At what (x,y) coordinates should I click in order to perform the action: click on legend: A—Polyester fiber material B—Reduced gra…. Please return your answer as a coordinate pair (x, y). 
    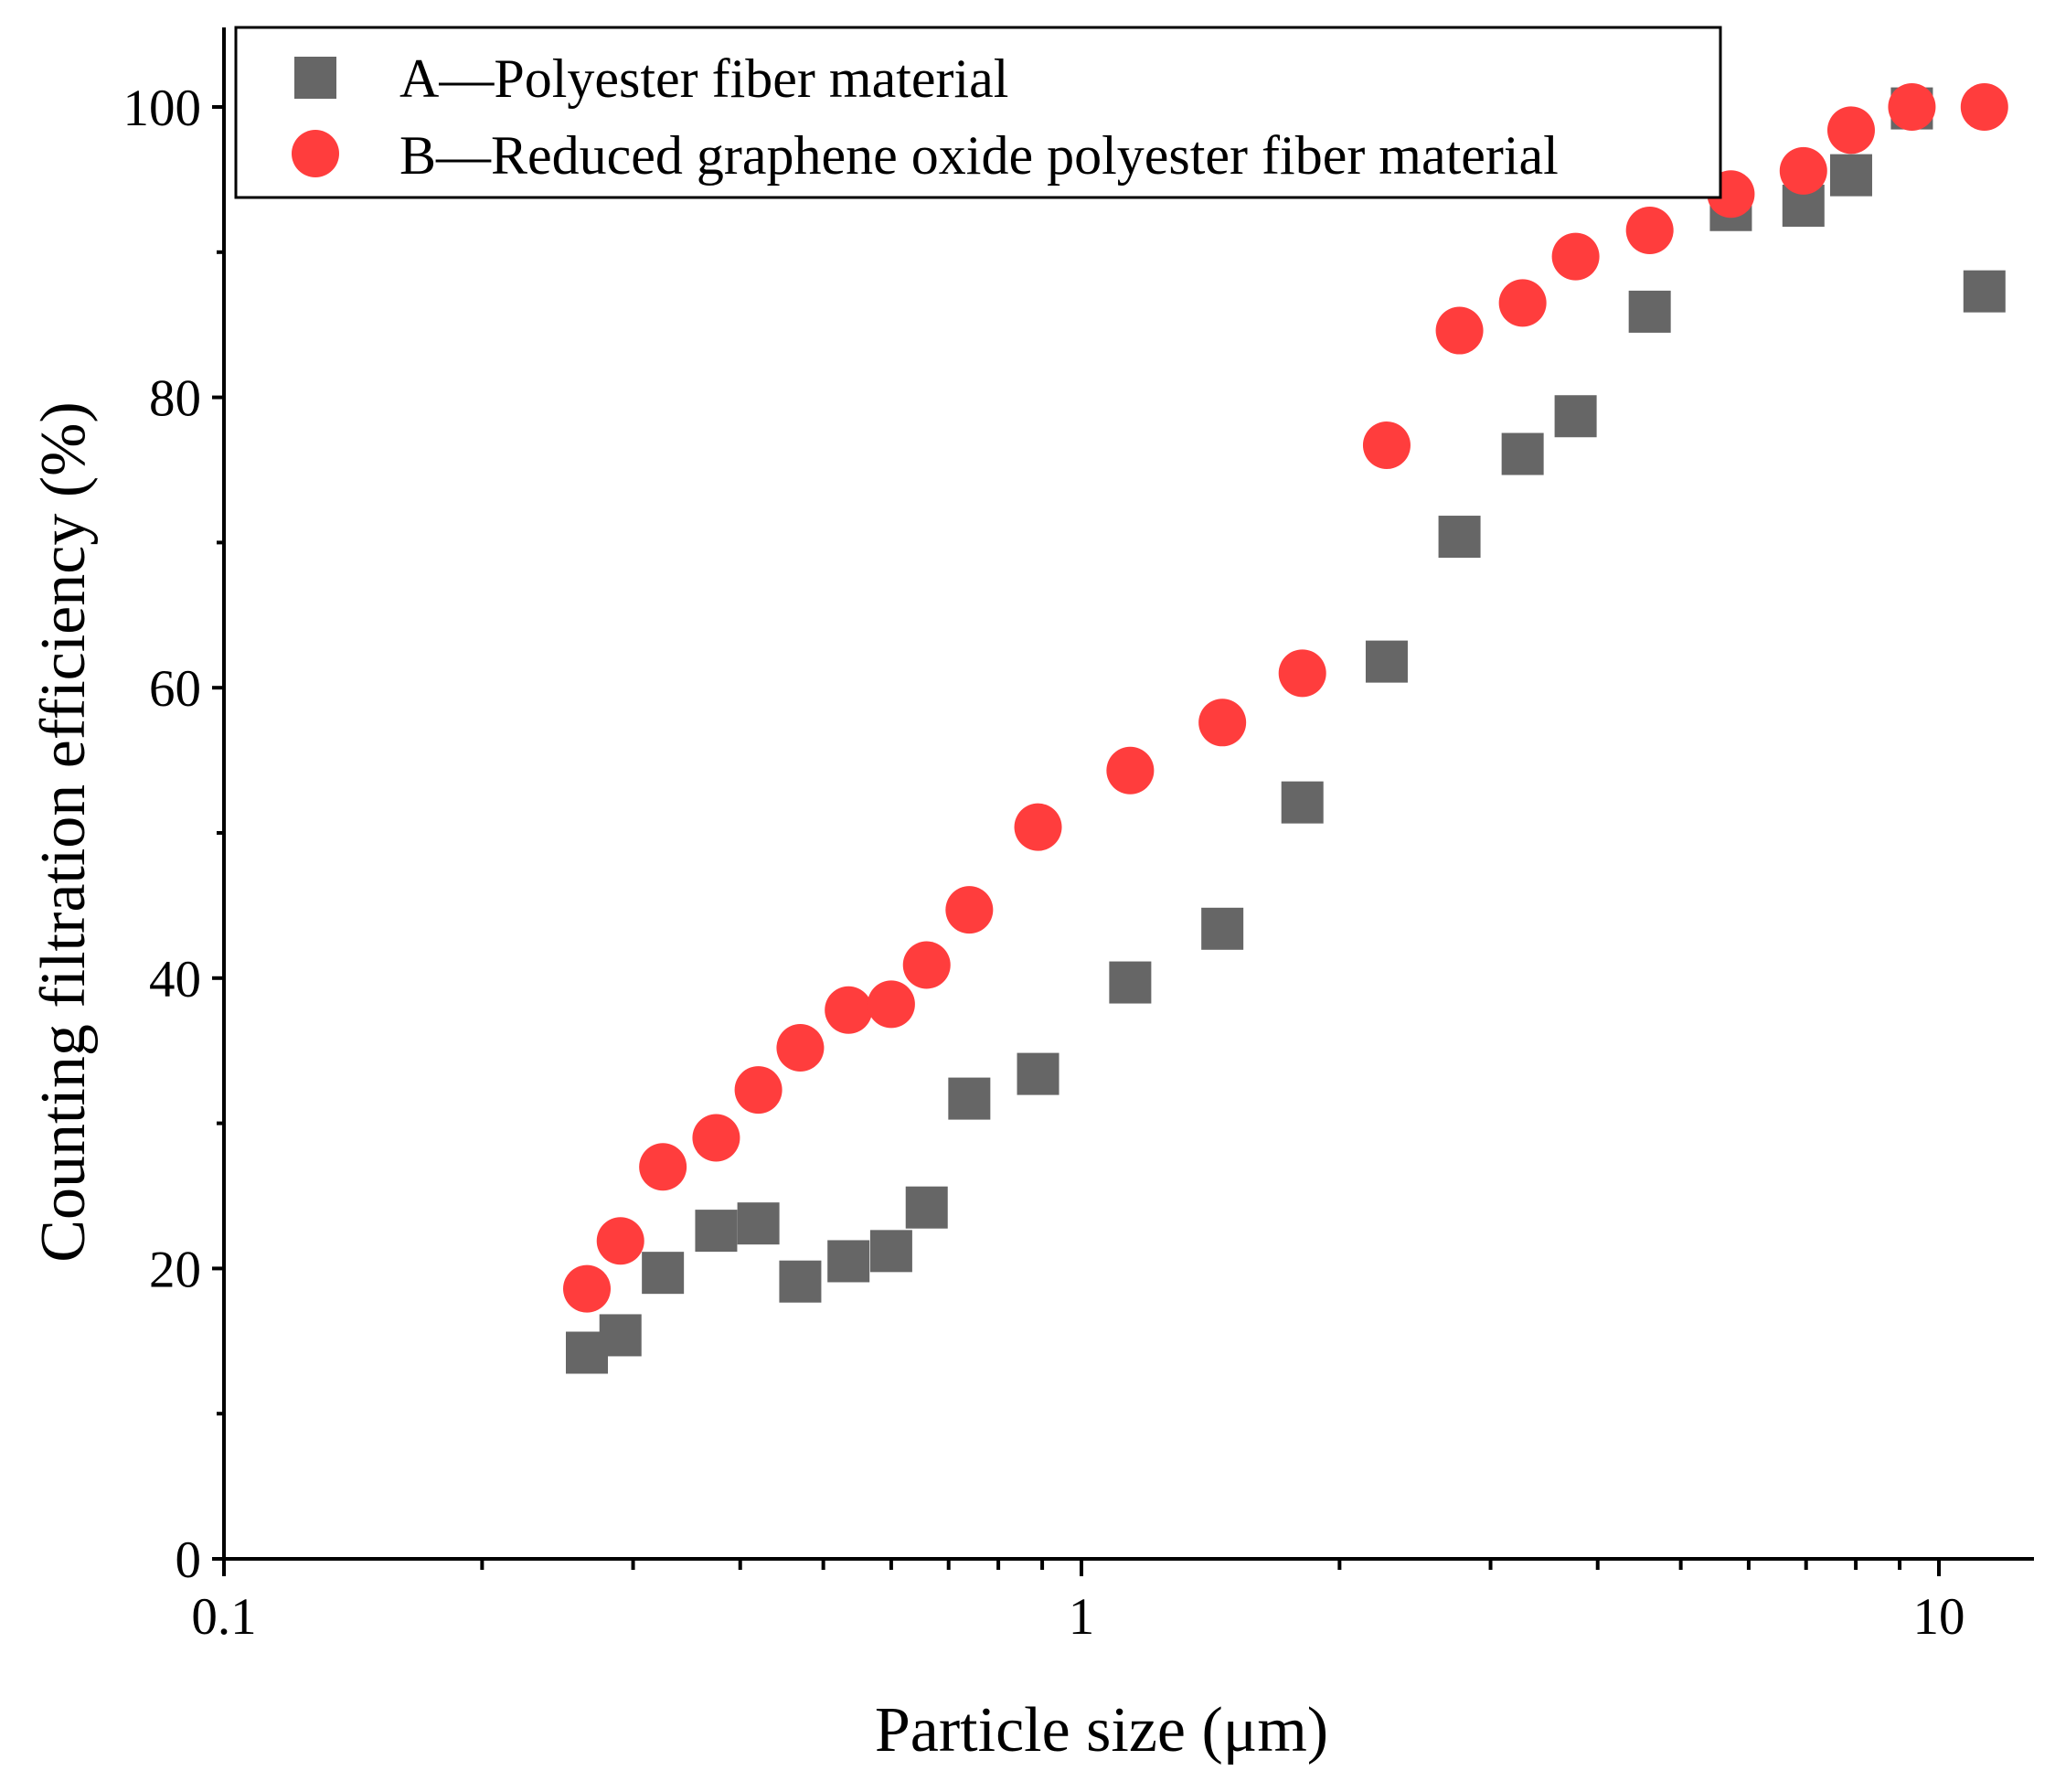
    Looking at the image, I should click on (978, 112).